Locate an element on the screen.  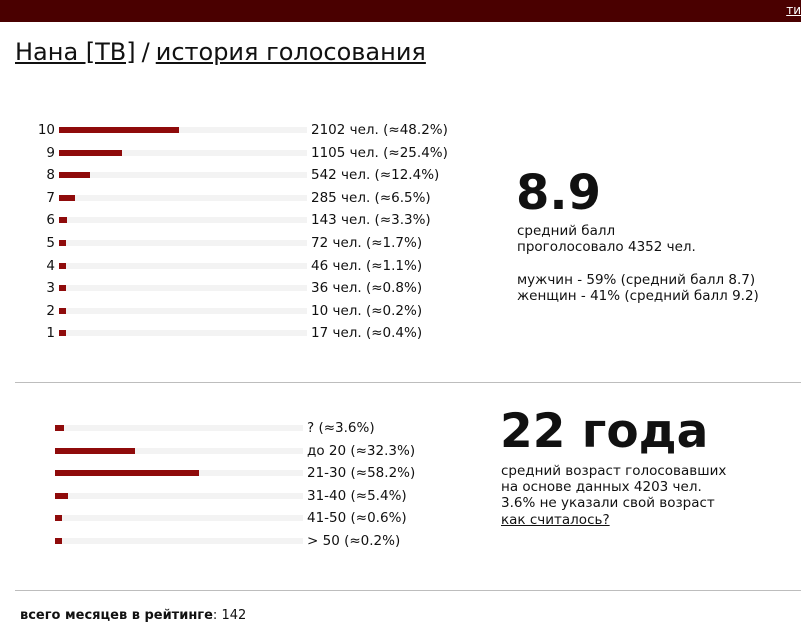
score-row: 8 542 чел. (≈12.4%) is located at coordinates (400, 175).